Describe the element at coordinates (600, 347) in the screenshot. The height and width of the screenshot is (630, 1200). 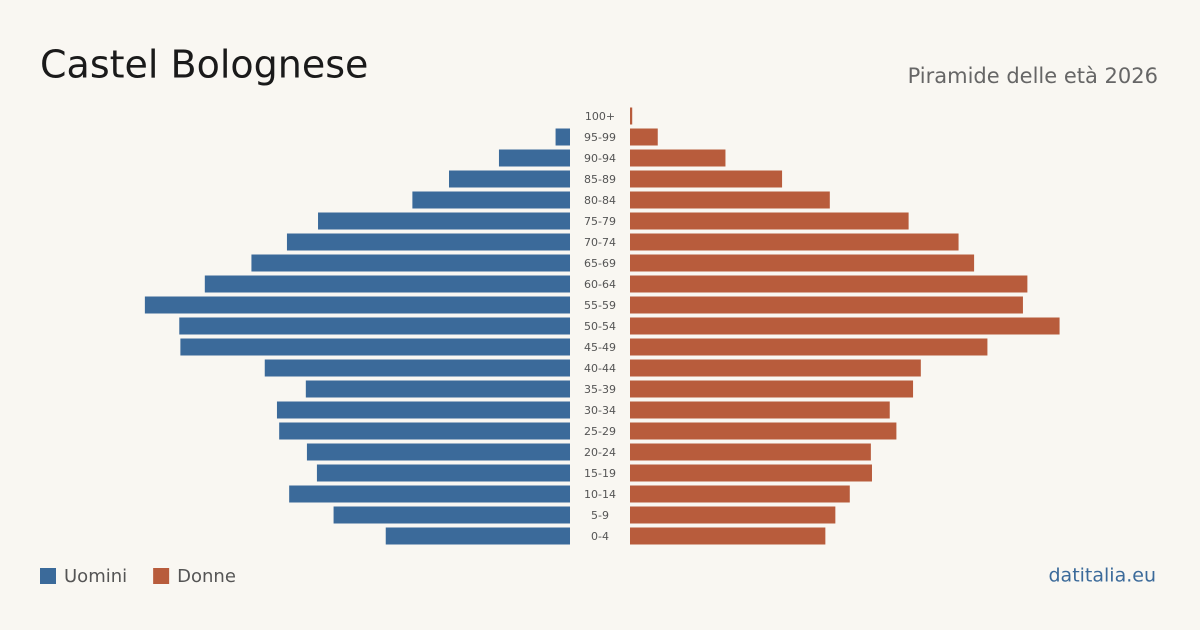
I see `age-label: 45-49` at that location.